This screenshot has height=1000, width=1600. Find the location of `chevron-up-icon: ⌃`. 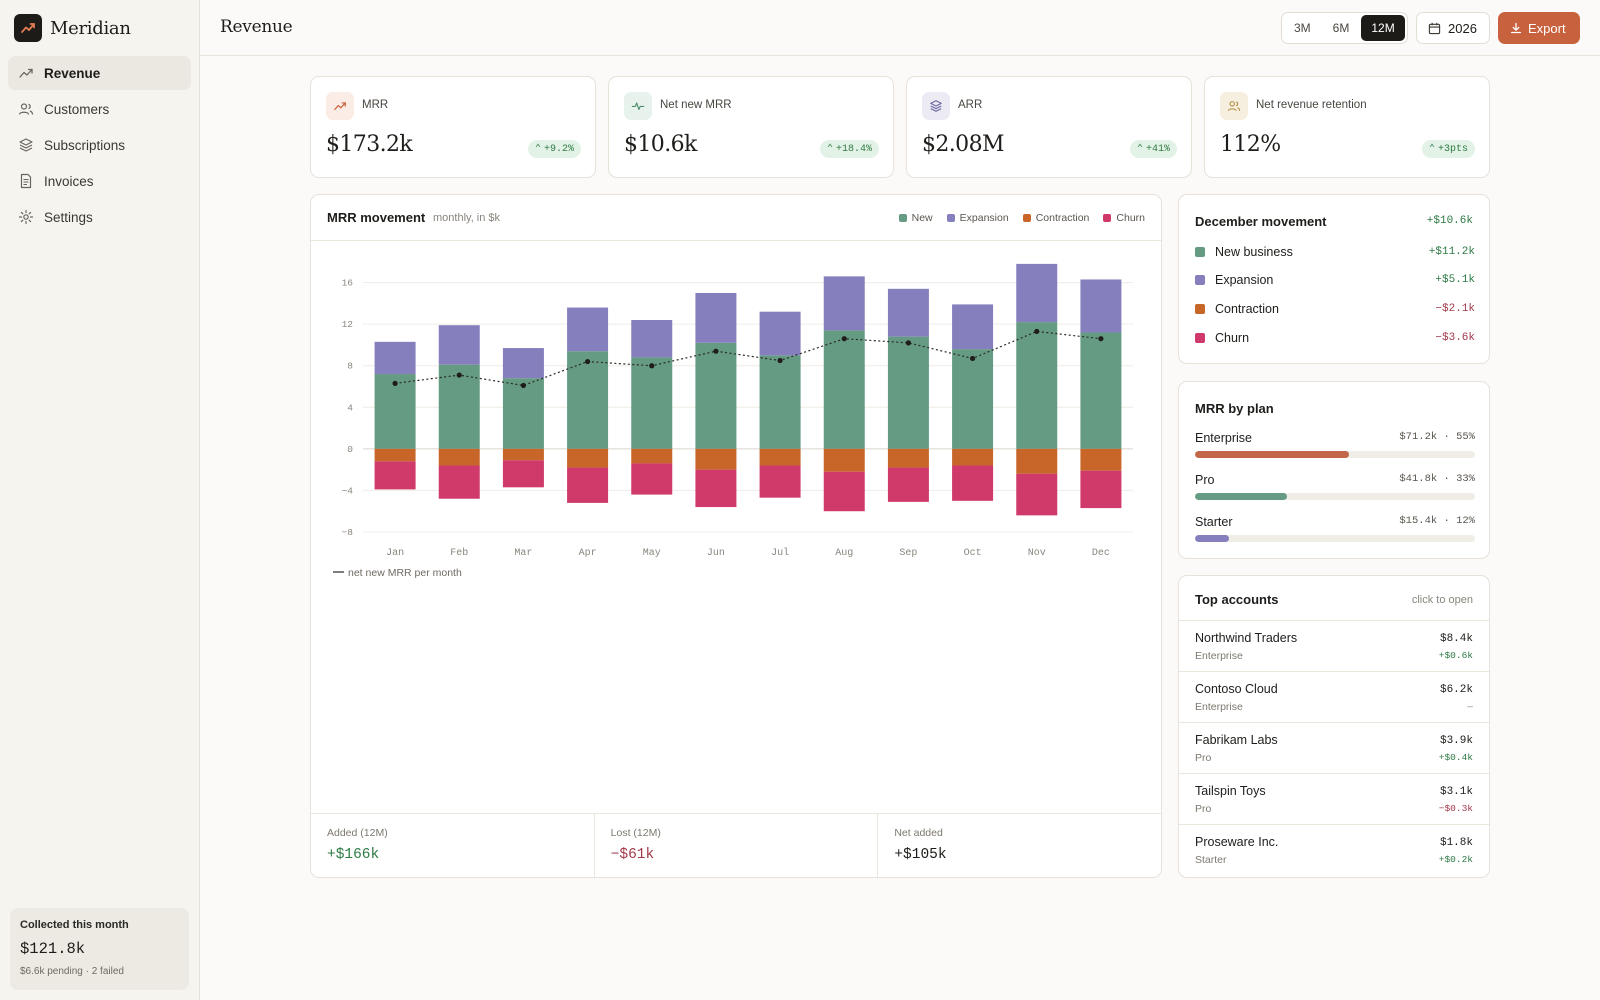

chevron-up-icon: ⌃ is located at coordinates (1431, 149).